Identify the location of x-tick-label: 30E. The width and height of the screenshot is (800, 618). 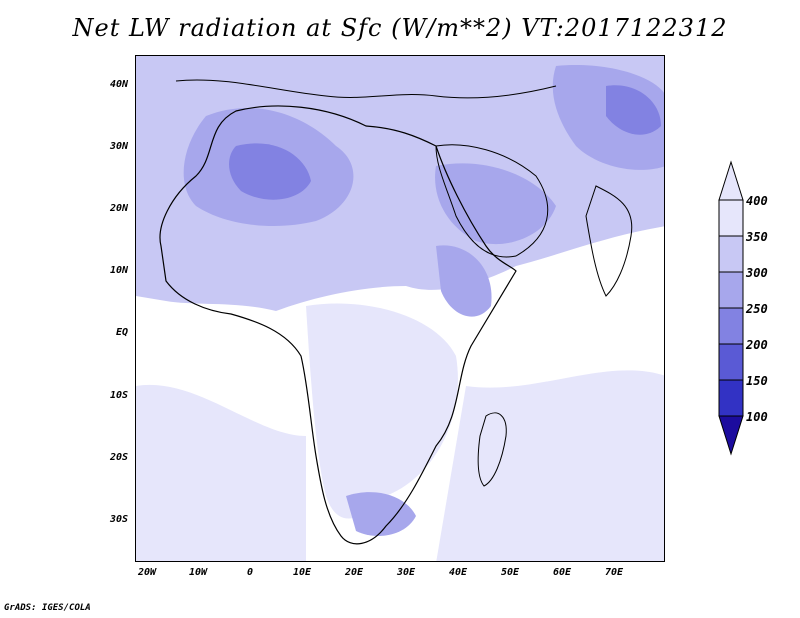
(406, 572).